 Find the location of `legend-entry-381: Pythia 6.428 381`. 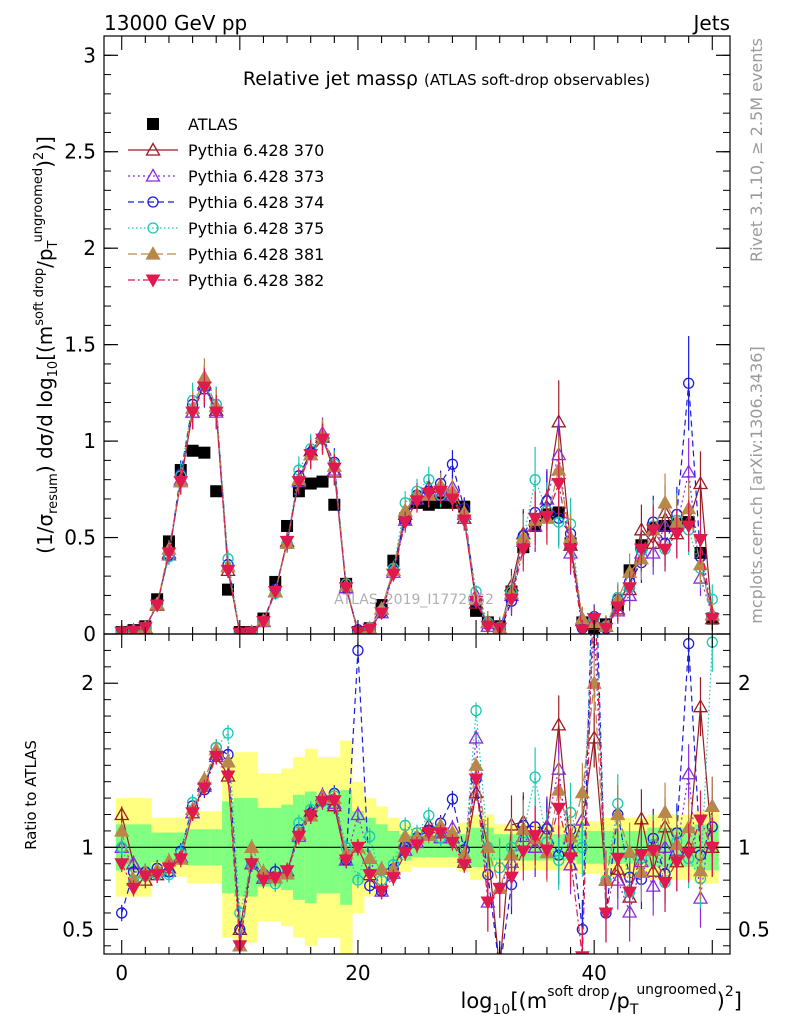

legend-entry-381: Pythia 6.428 381 is located at coordinates (226, 254).